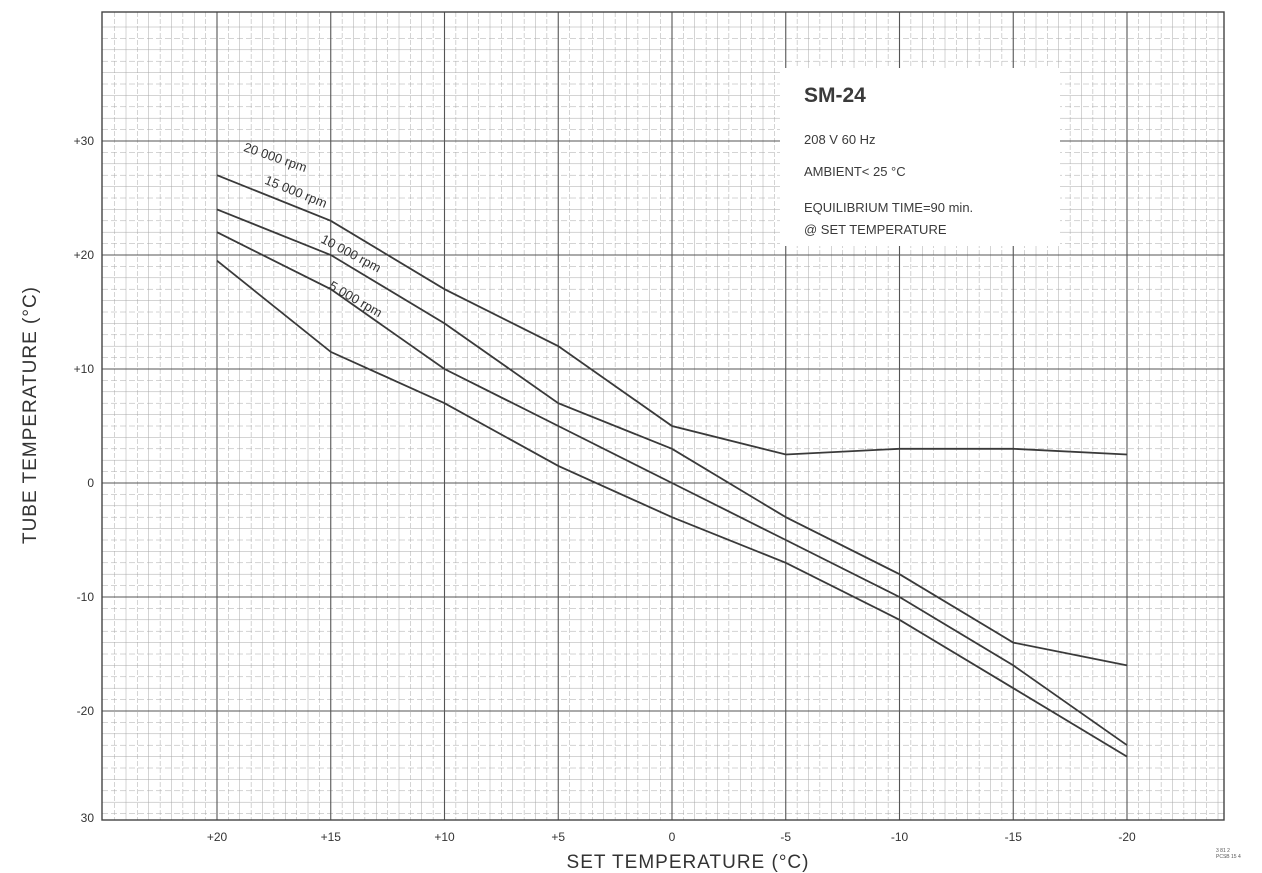 The width and height of the screenshot is (1262, 873). Describe the element at coordinates (900, 837) in the screenshot. I see `x-tick-label: -10` at that location.